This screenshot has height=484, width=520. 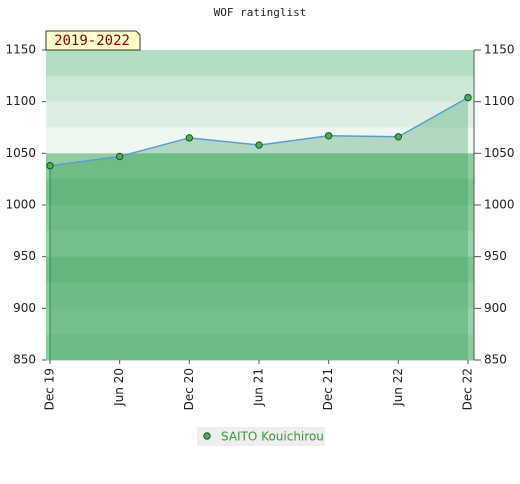 I want to click on y2-tick-label: 1000, so click(x=499, y=205).